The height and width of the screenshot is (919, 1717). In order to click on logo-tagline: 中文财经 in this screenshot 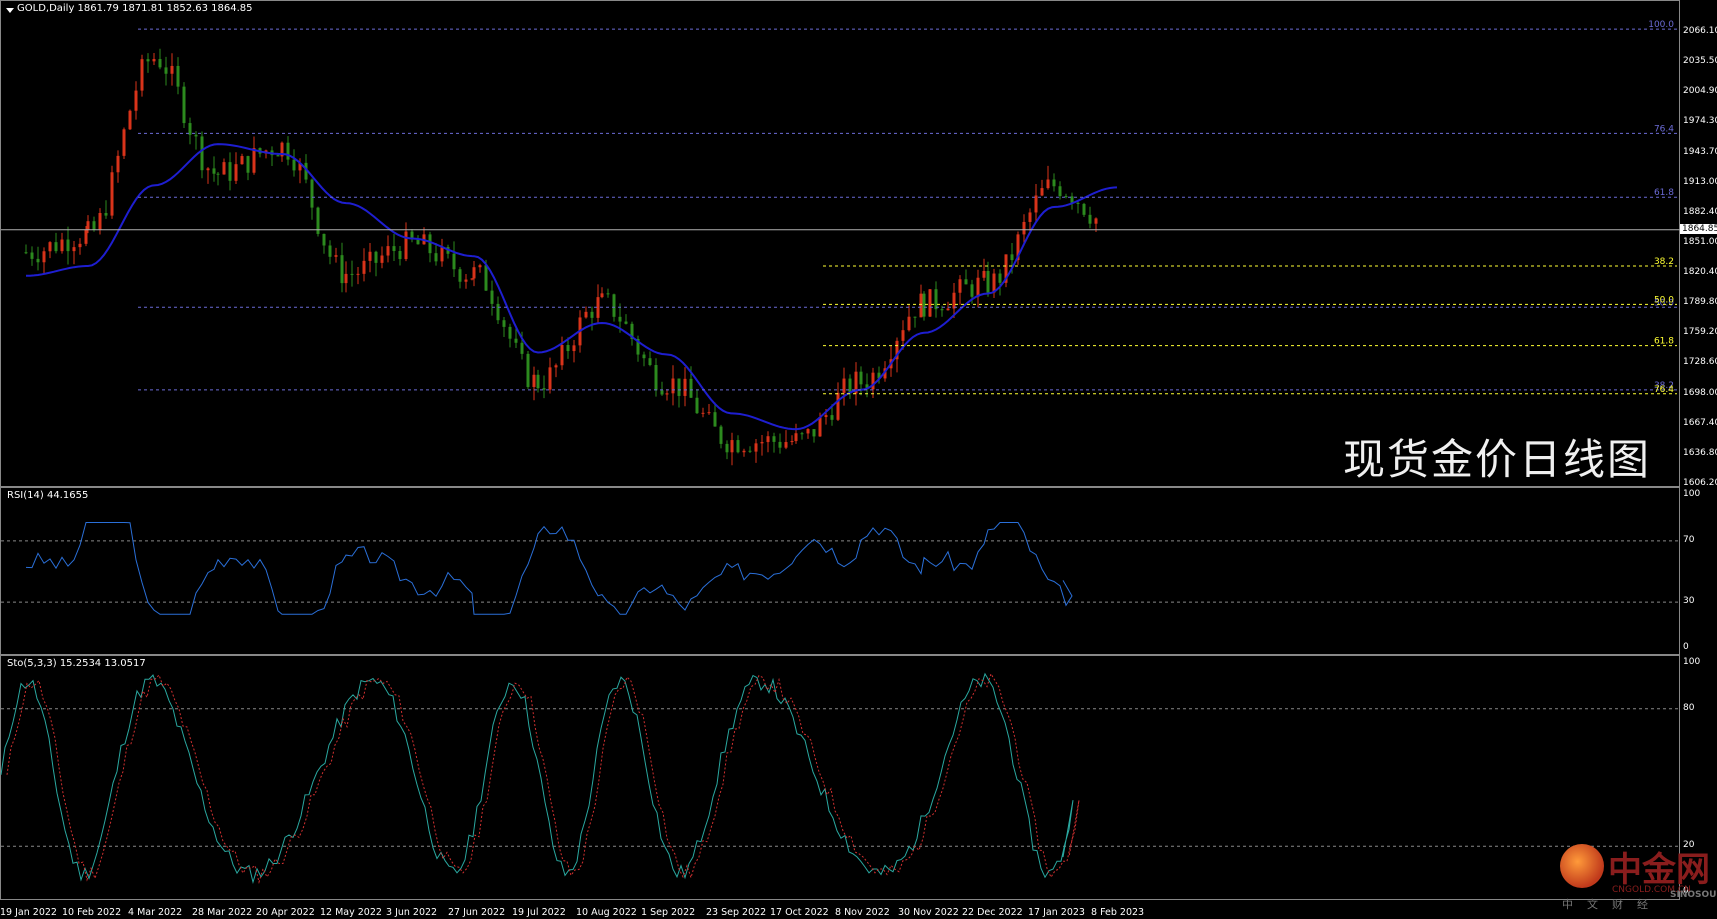, I will do `click(1612, 904)`.